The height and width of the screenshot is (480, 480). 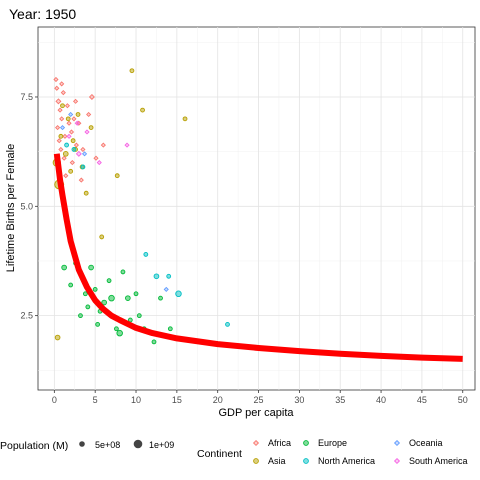 What do you see at coordinates (340, 400) in the screenshot?
I see `x-tick-label: 35` at bounding box center [340, 400].